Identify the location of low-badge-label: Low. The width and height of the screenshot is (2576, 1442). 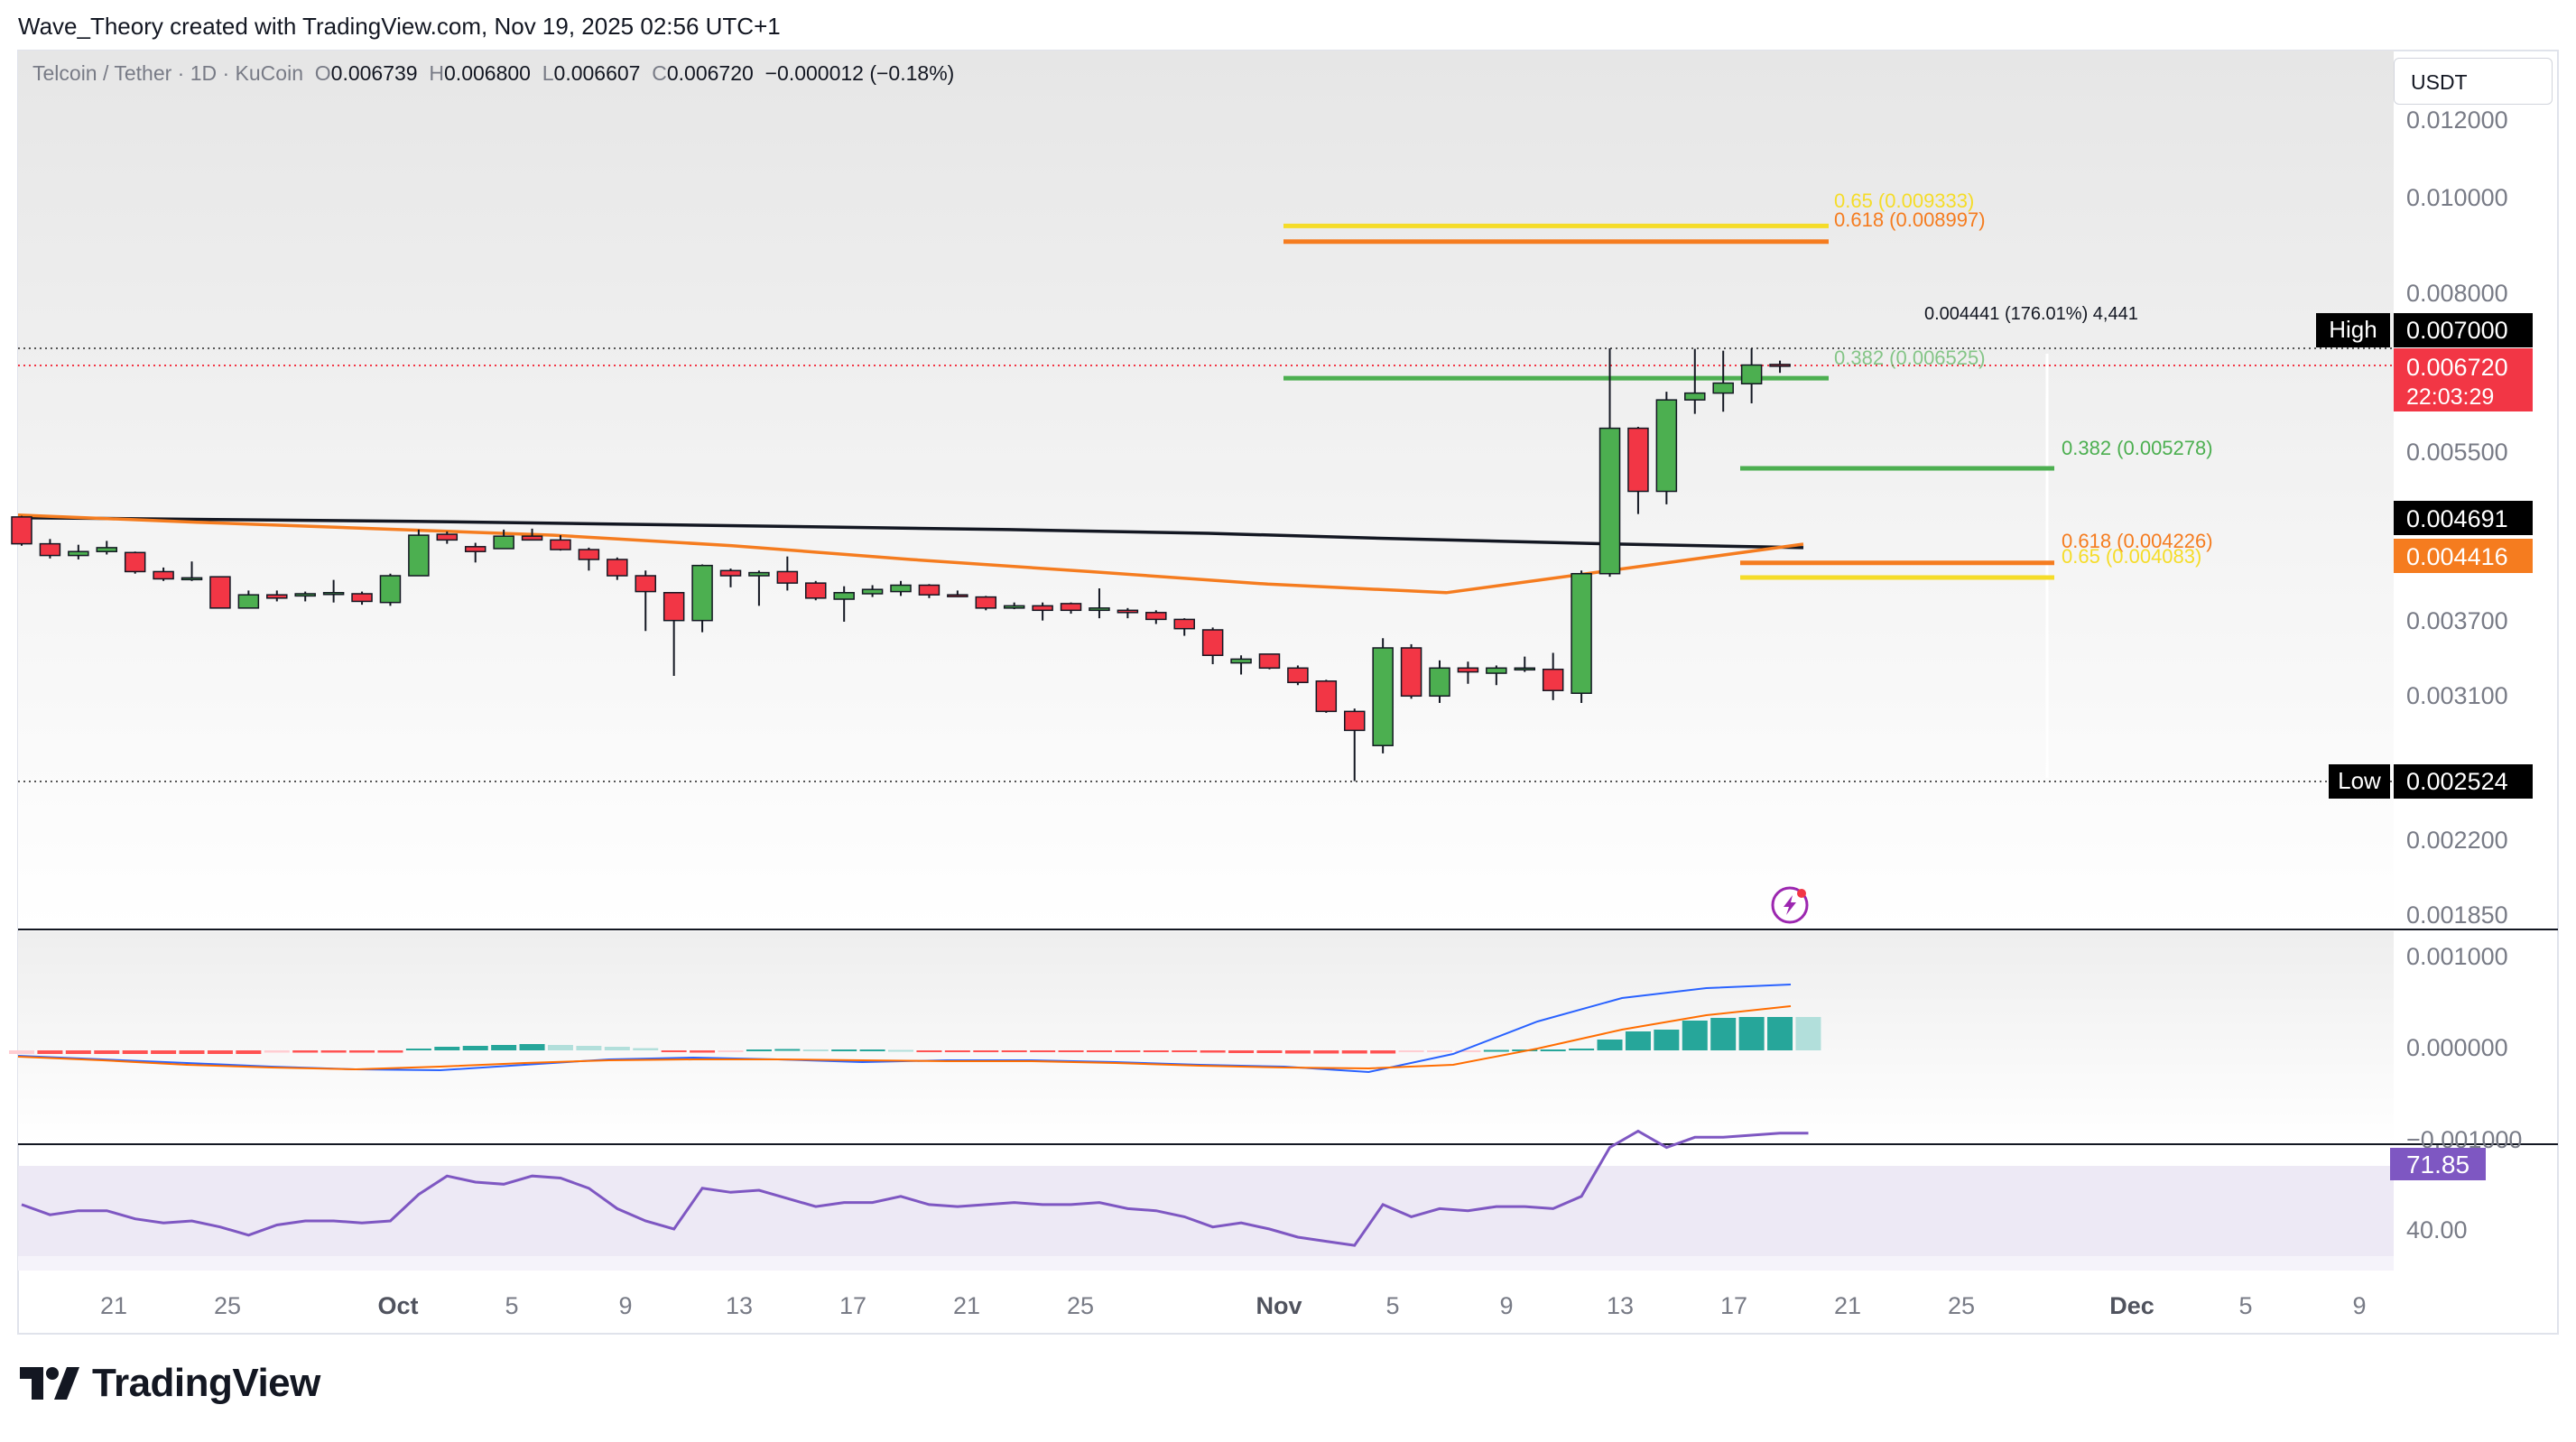
(2359, 780).